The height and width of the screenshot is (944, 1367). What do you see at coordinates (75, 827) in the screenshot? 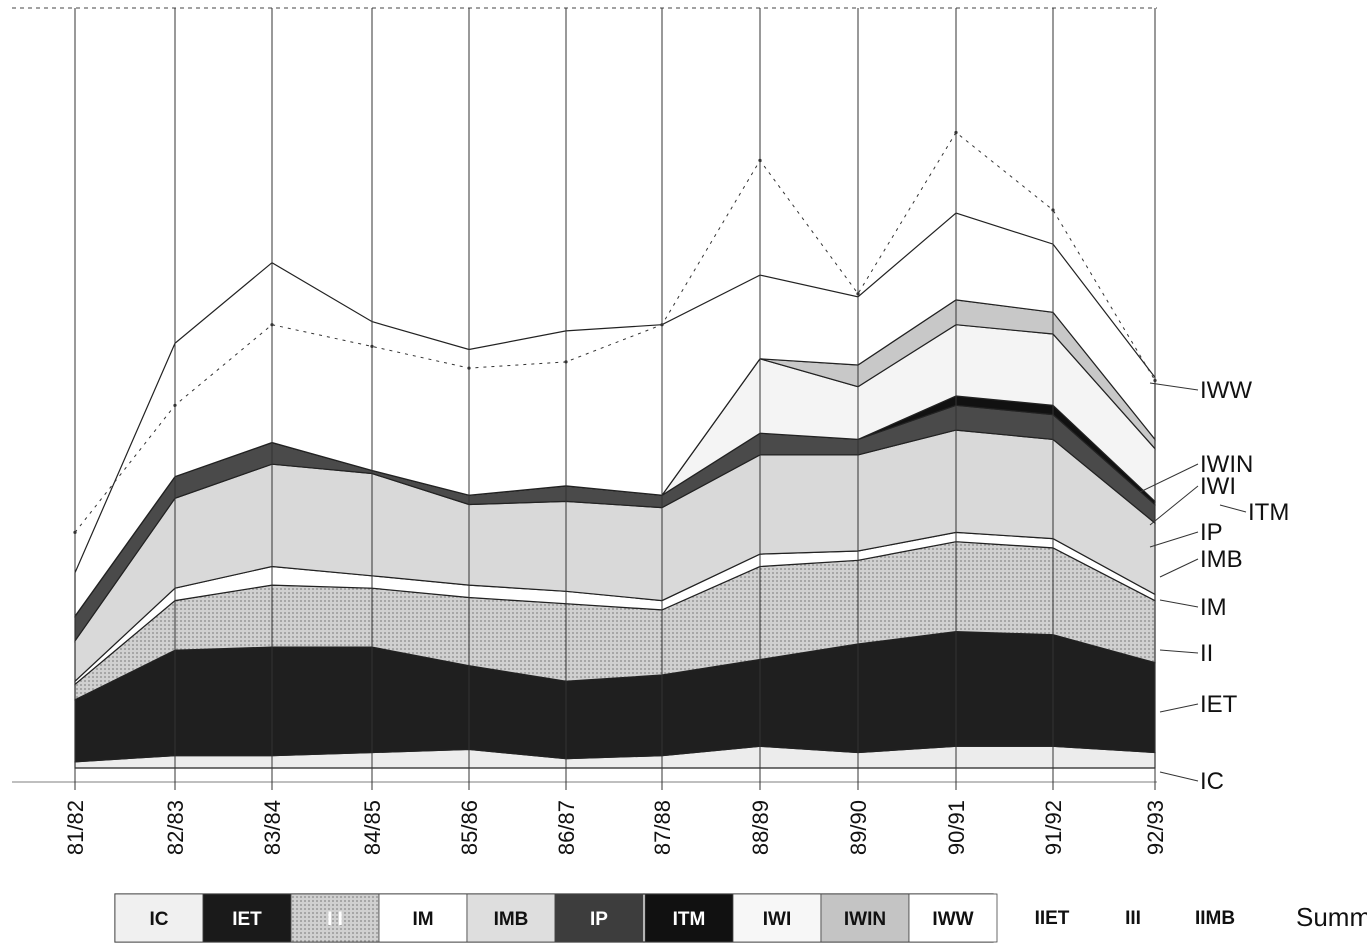
I see `x-tick-label: 81/82` at bounding box center [75, 827].